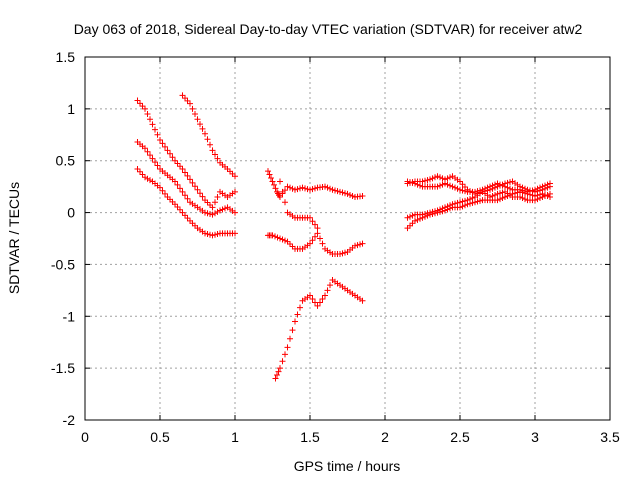 Image resolution: width=640 pixels, height=480 pixels. What do you see at coordinates (235, 437) in the screenshot?
I see `x-tick-label: 1` at bounding box center [235, 437].